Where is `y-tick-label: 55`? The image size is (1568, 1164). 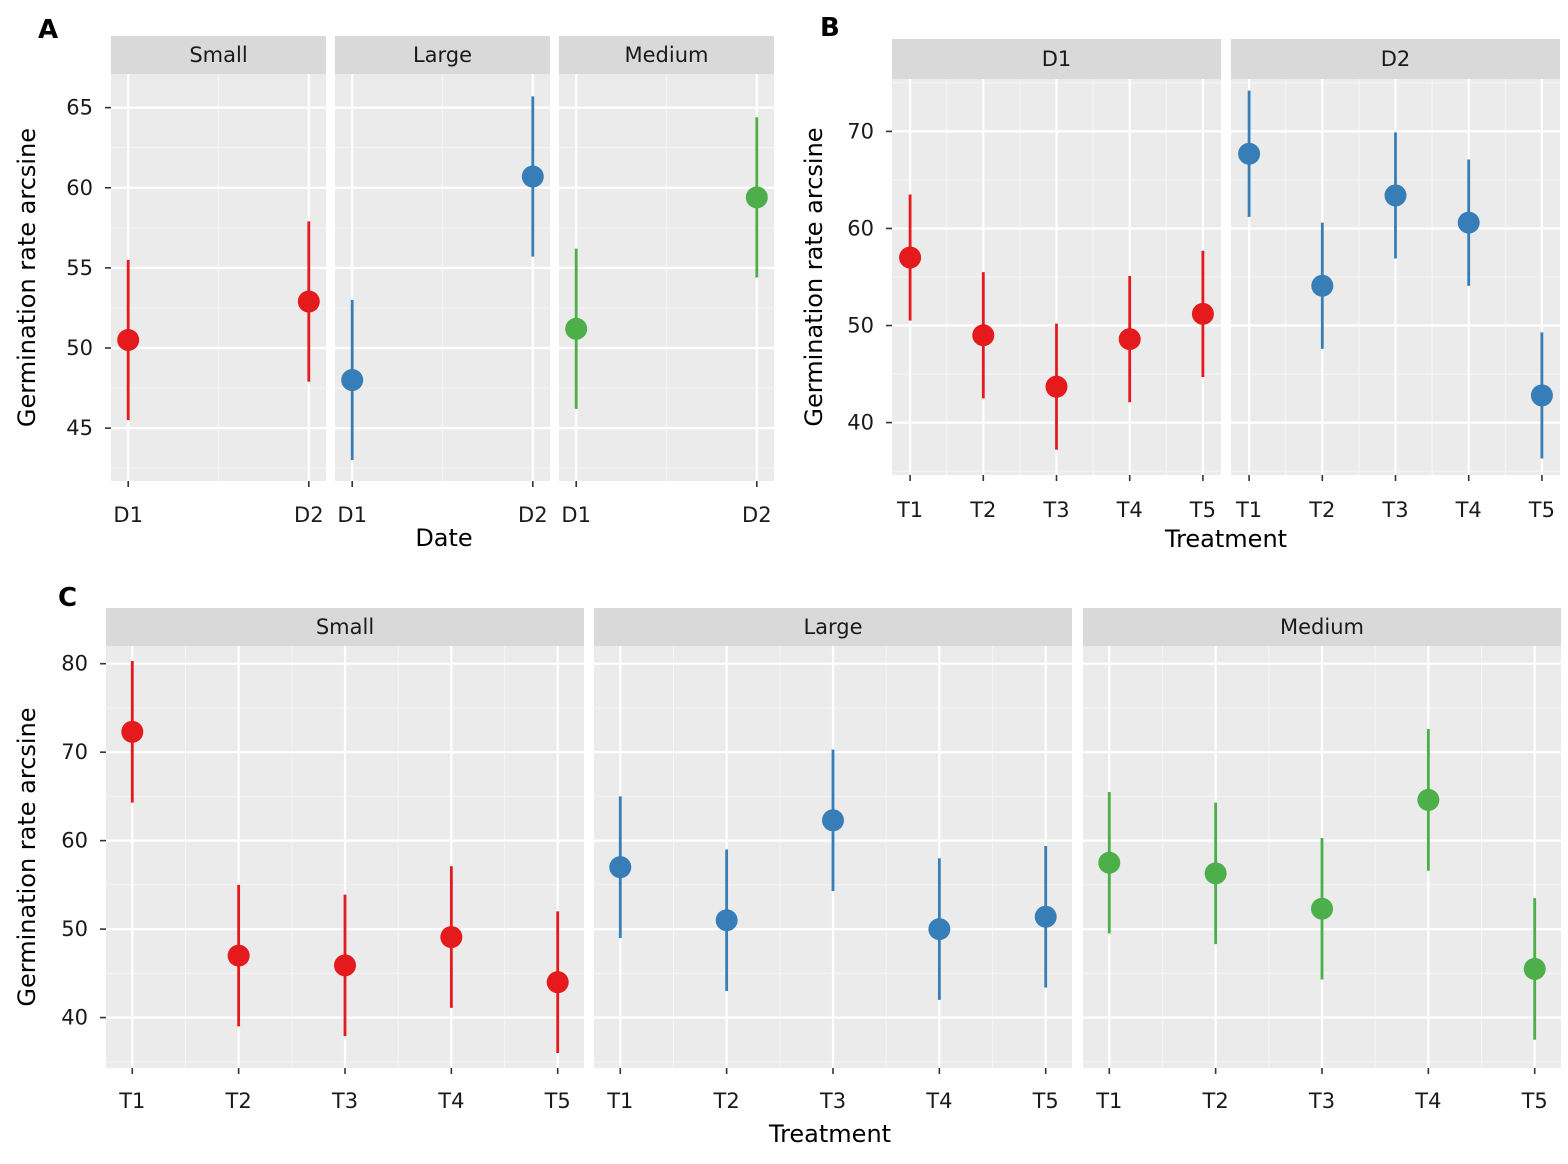 y-tick-label: 55 is located at coordinates (79, 268).